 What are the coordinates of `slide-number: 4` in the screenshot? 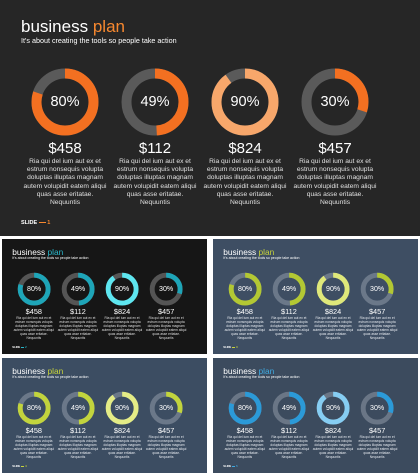 It's located at (26, 467).